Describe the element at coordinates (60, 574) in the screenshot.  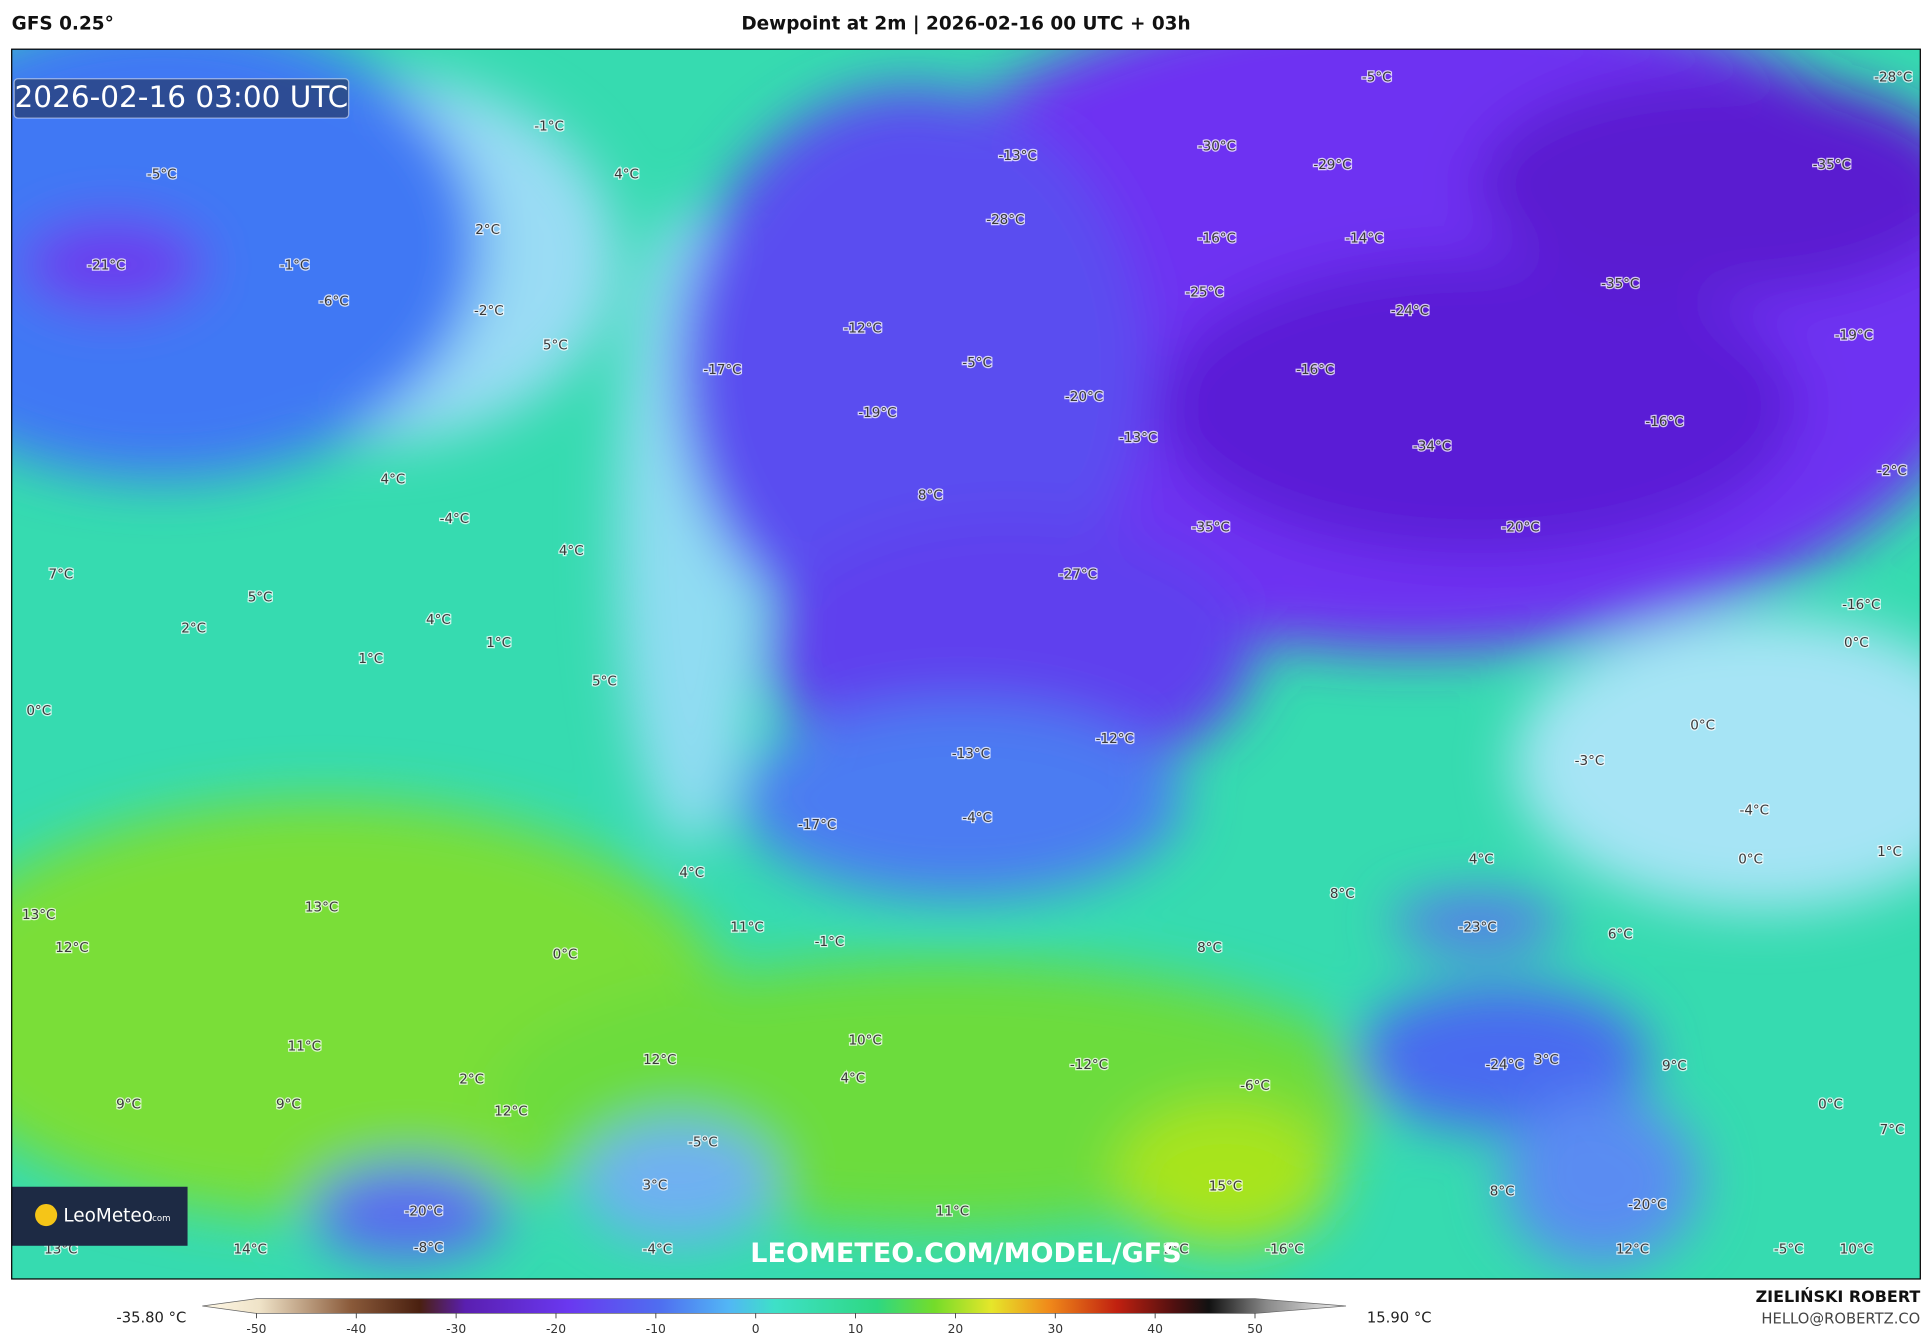
I see `temperature-label: 7°C` at that location.